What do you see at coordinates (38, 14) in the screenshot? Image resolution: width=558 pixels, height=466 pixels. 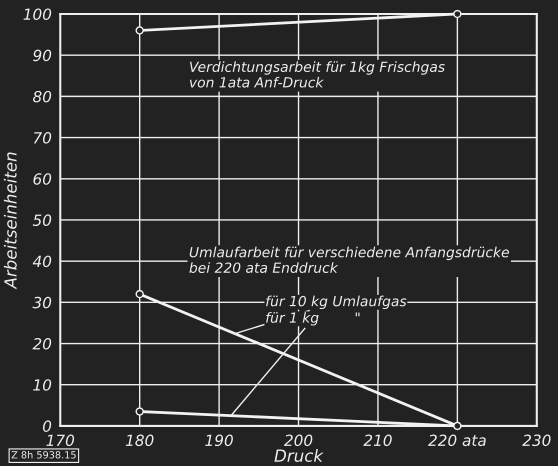 I see `y-tick-label: 100` at bounding box center [38, 14].